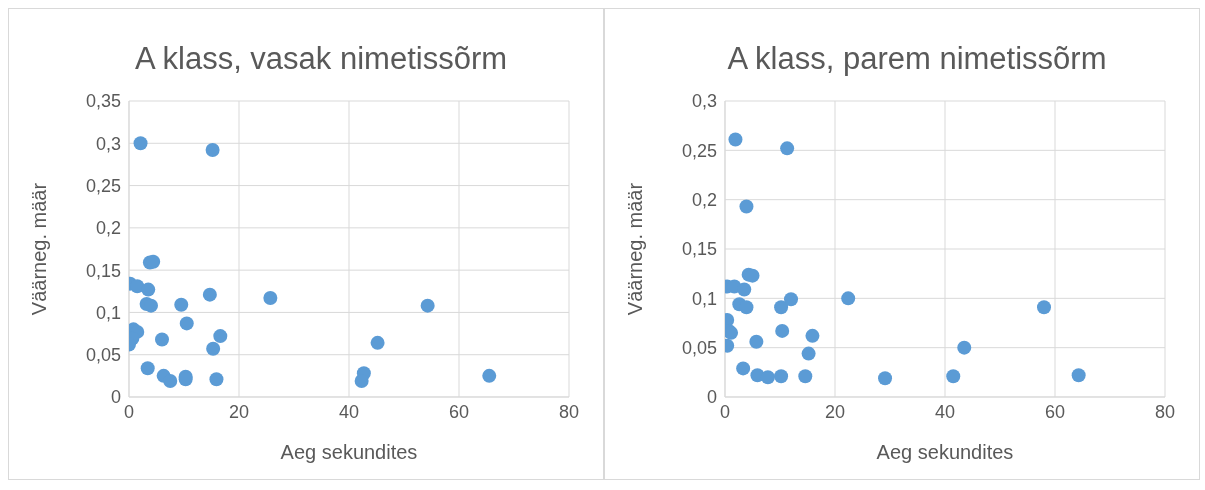 The height and width of the screenshot is (490, 1205). What do you see at coordinates (917, 59) in the screenshot?
I see `chart-title: A klass, parem nimetissõrm` at bounding box center [917, 59].